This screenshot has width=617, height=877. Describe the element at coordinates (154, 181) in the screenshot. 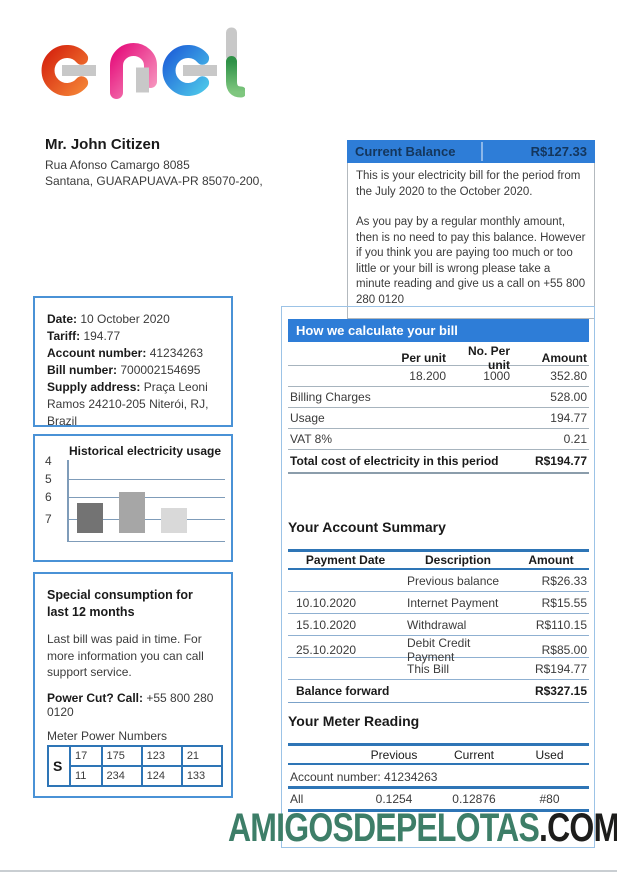

I see `customer-address-line2: Santana, GUARAPUAVA-PR 85070-200,` at that location.